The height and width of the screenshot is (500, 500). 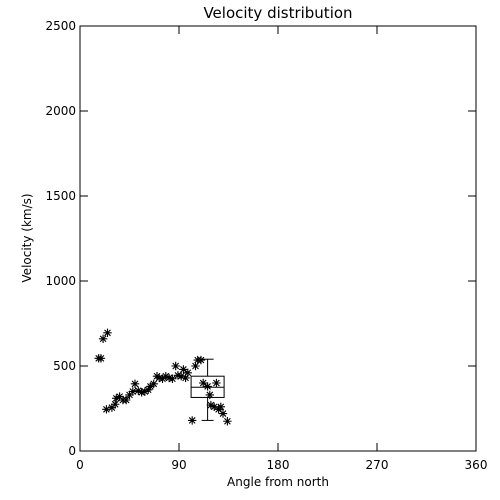 What do you see at coordinates (60, 111) in the screenshot?
I see `y-tick-label: 2000` at bounding box center [60, 111].